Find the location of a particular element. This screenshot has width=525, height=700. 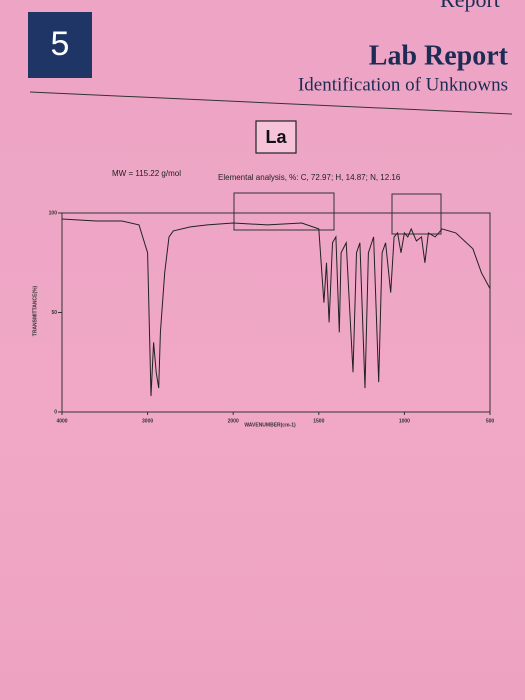

compound-label: La is located at coordinates (276, 137).